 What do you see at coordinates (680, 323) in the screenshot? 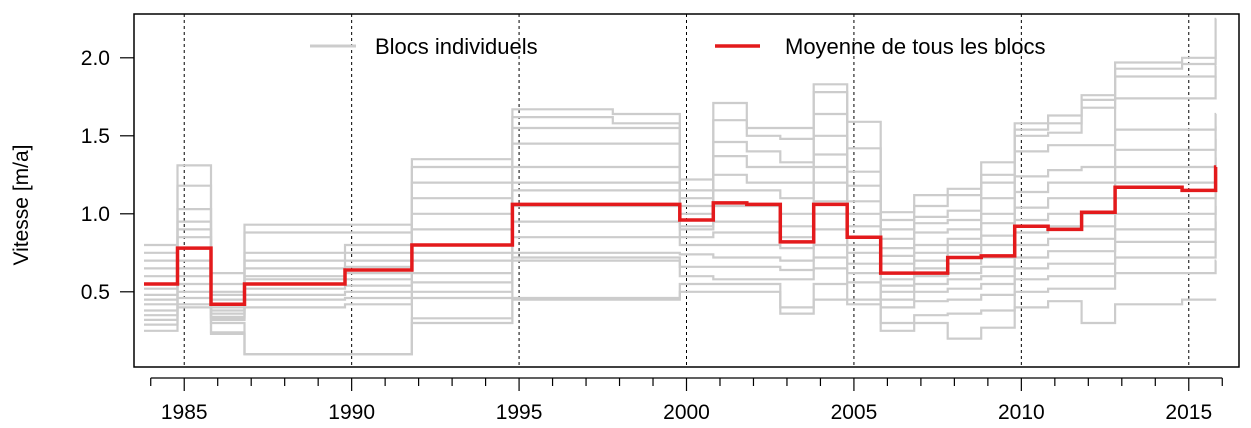
I see `individual-block-line` at bounding box center [680, 323].